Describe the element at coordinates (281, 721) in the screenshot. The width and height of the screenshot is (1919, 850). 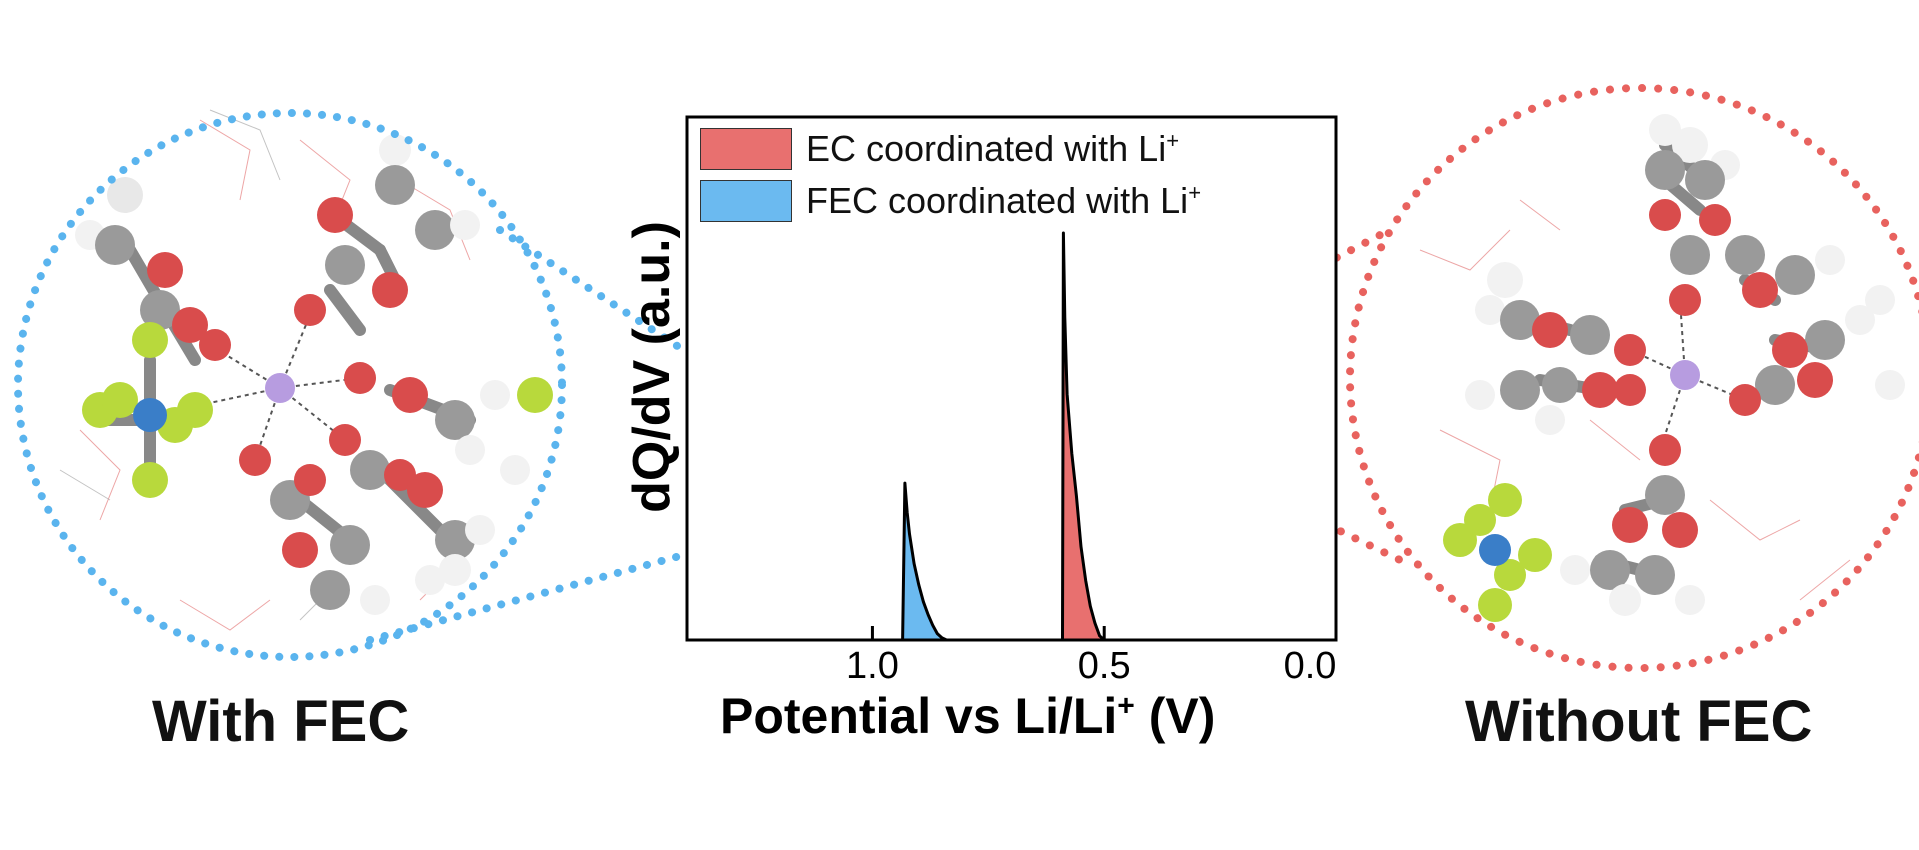
I see `with-fec-caption: With FEC` at that location.